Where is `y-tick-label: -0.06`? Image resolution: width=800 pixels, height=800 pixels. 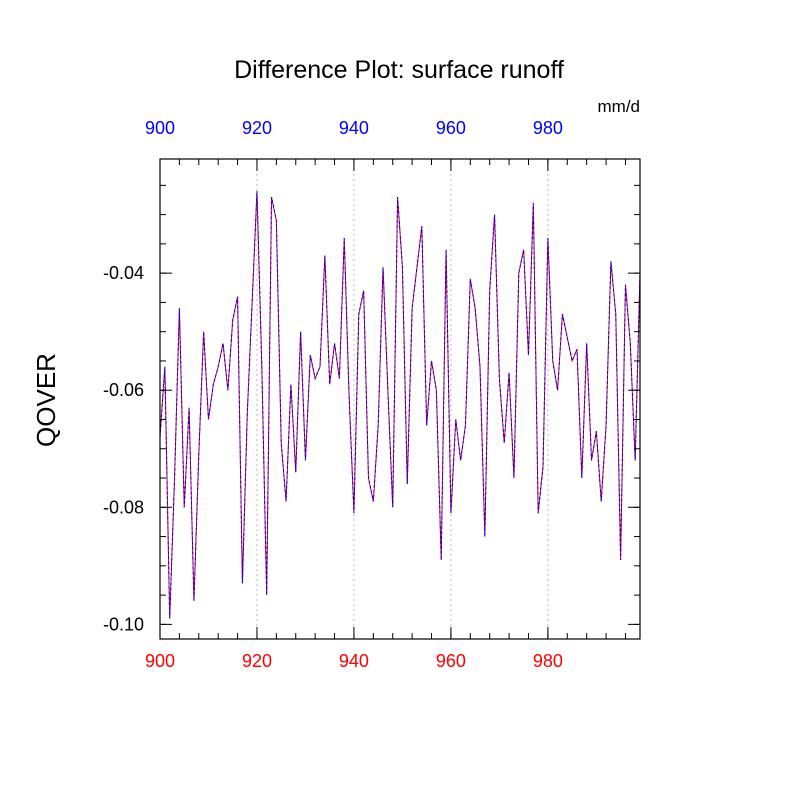
y-tick-label: -0.06 is located at coordinates (123, 390).